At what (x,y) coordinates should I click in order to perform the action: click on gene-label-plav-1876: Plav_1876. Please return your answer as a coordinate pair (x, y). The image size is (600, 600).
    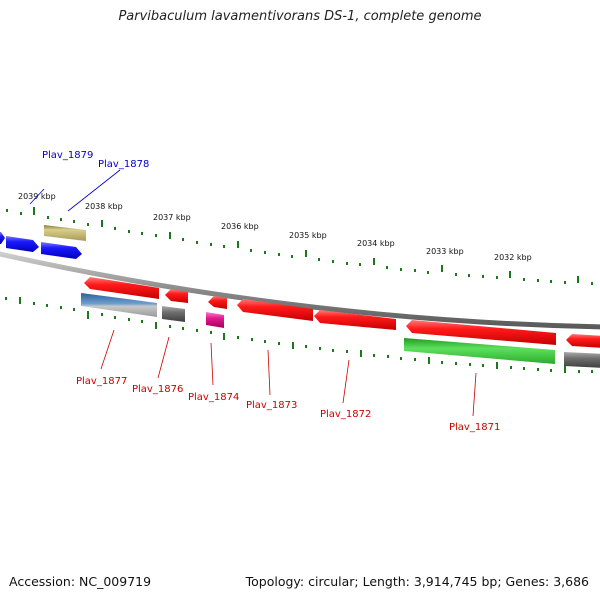
    Looking at the image, I should click on (157, 389).